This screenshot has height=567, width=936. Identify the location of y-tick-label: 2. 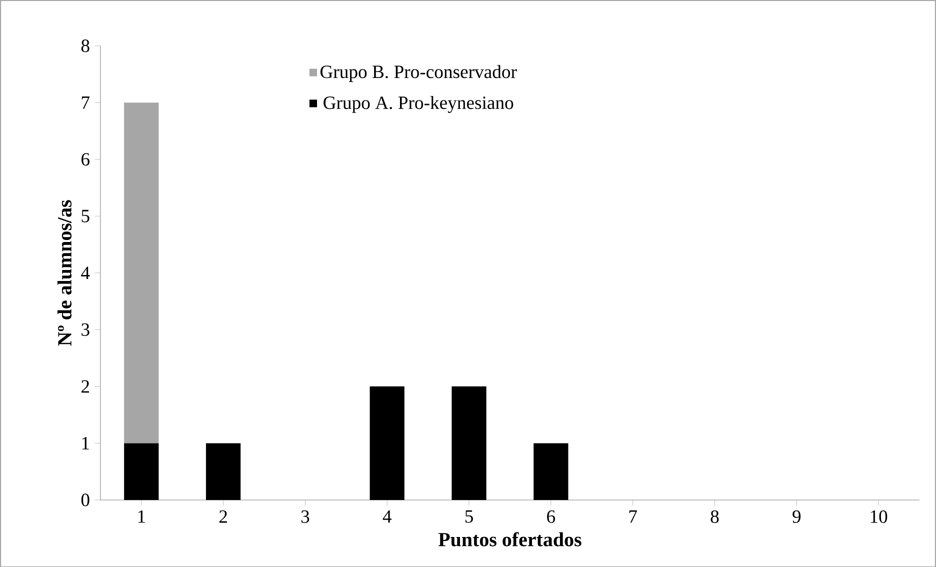
(86, 386).